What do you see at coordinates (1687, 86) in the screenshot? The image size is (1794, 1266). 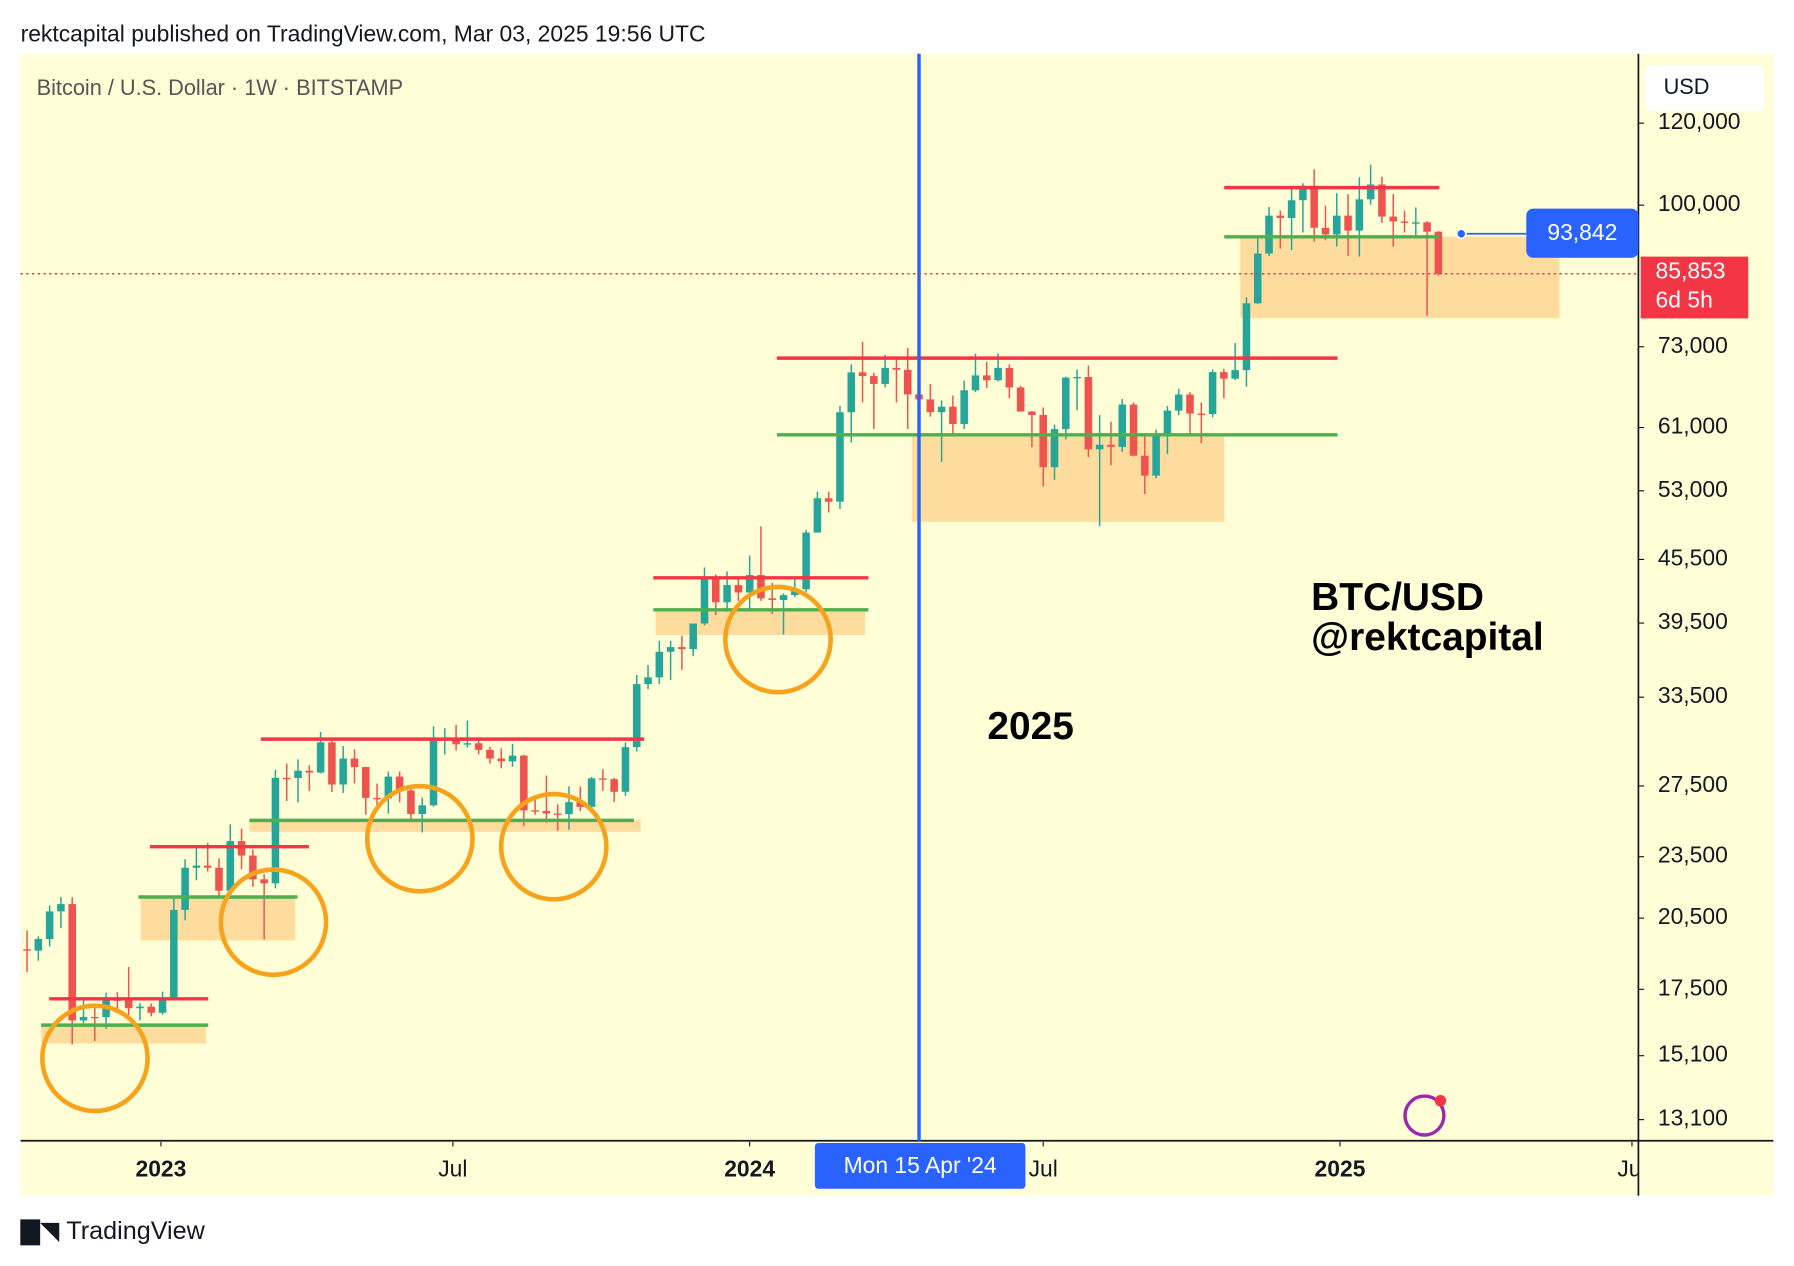 I see `currency-label: USD` at bounding box center [1687, 86].